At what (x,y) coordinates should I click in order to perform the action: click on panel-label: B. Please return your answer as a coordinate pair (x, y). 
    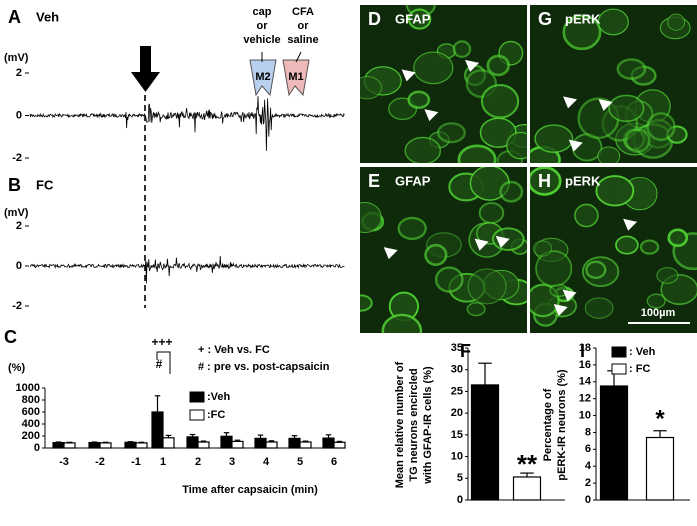
    Looking at the image, I should click on (14, 185).